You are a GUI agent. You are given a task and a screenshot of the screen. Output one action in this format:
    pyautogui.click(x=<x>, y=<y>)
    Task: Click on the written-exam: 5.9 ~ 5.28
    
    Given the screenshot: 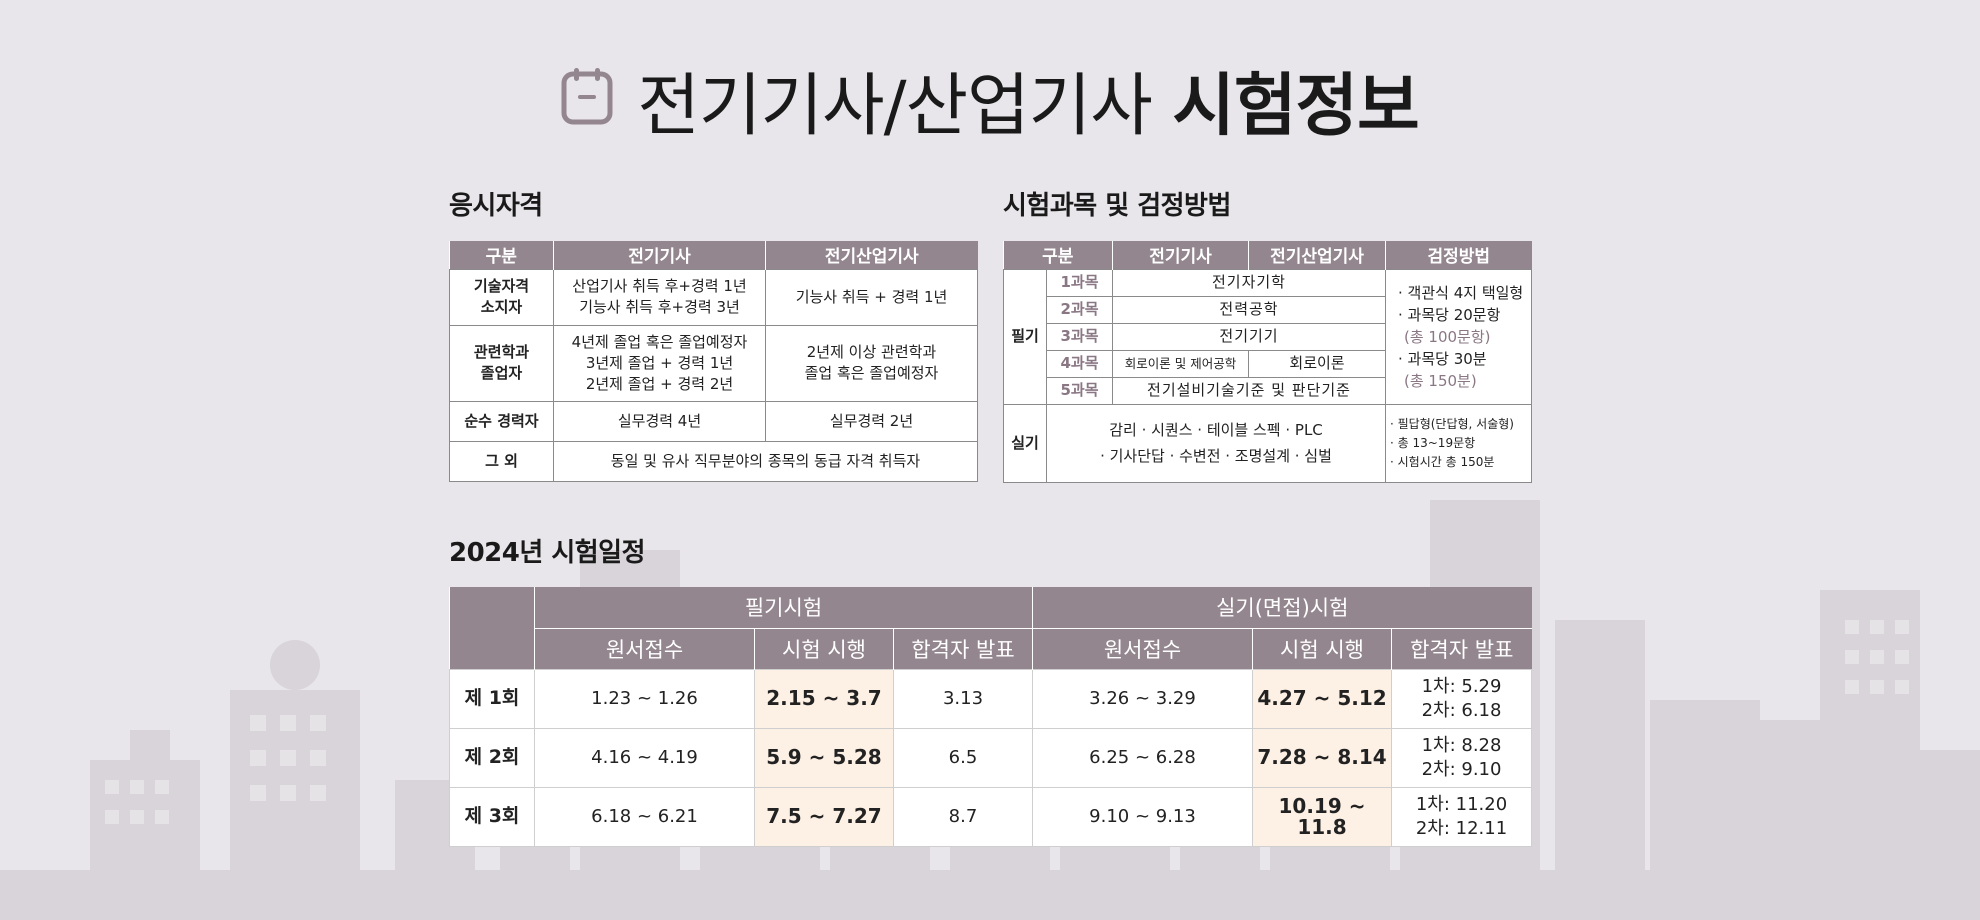 What is the action you would take?
    pyautogui.click(x=824, y=757)
    